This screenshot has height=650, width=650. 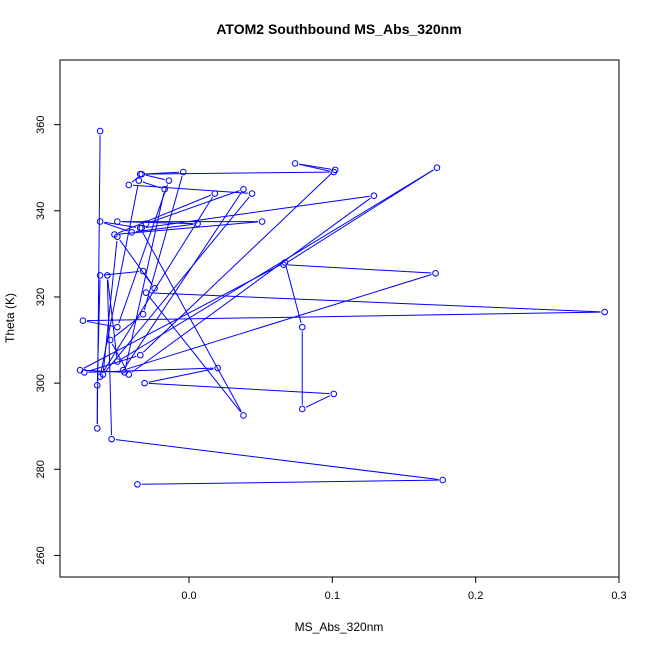 I want to click on x-tick-label: 0.3, so click(x=618, y=596).